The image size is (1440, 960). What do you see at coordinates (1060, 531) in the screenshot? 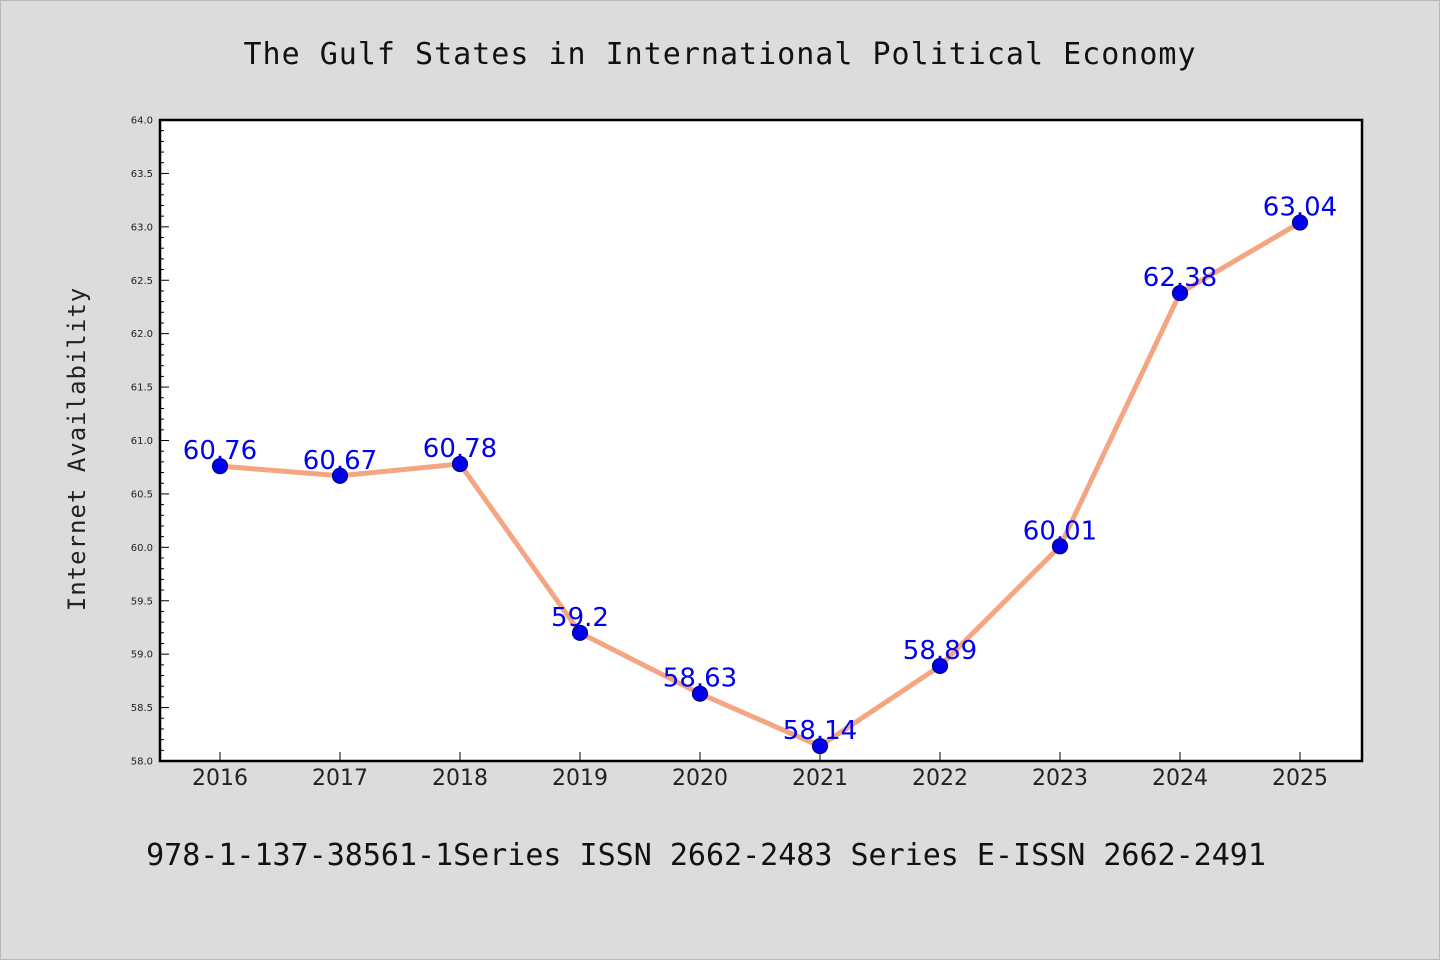
I see `data-label: 60.01` at bounding box center [1060, 531].